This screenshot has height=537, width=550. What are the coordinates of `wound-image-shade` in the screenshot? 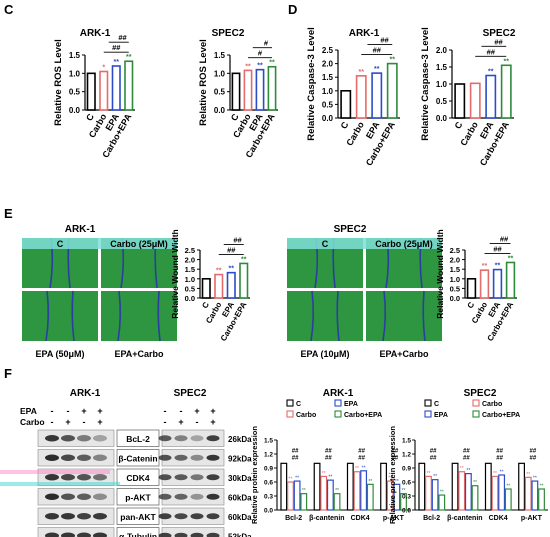 It's located at (325, 316).